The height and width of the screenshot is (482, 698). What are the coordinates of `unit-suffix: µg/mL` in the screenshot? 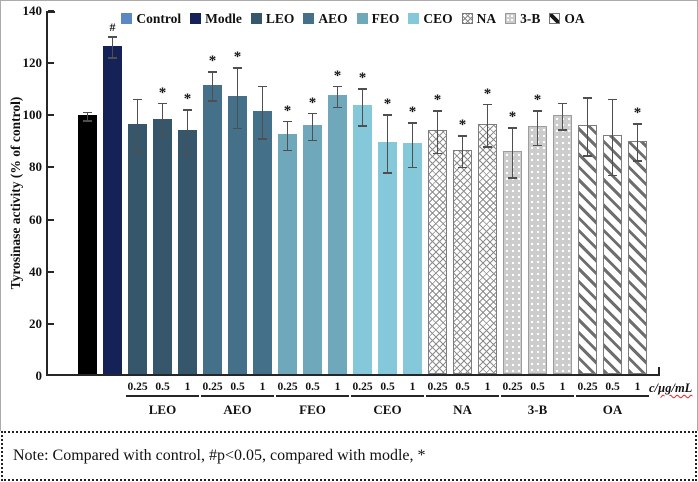 It's located at (675, 388).